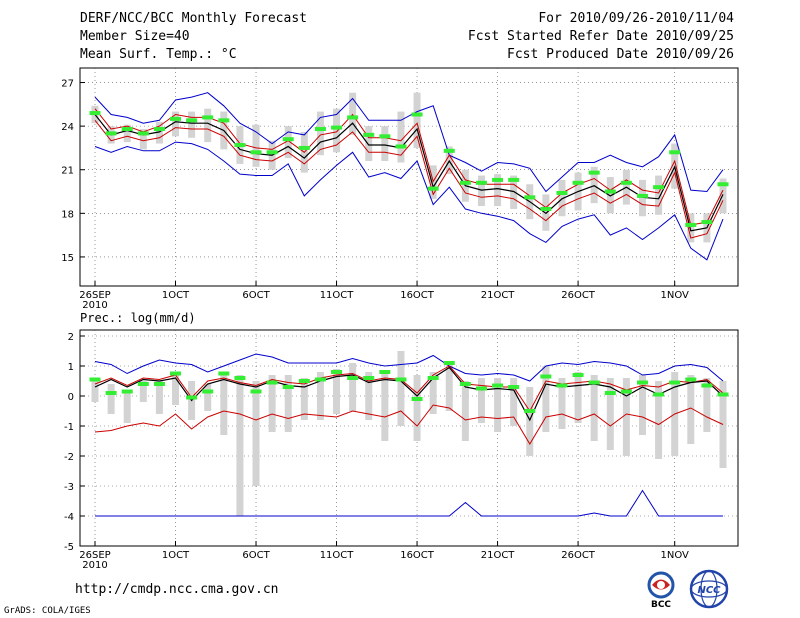 The height and width of the screenshot is (618, 800). Describe the element at coordinates (67, 127) in the screenshot. I see `y-tick-label: 24` at that location.